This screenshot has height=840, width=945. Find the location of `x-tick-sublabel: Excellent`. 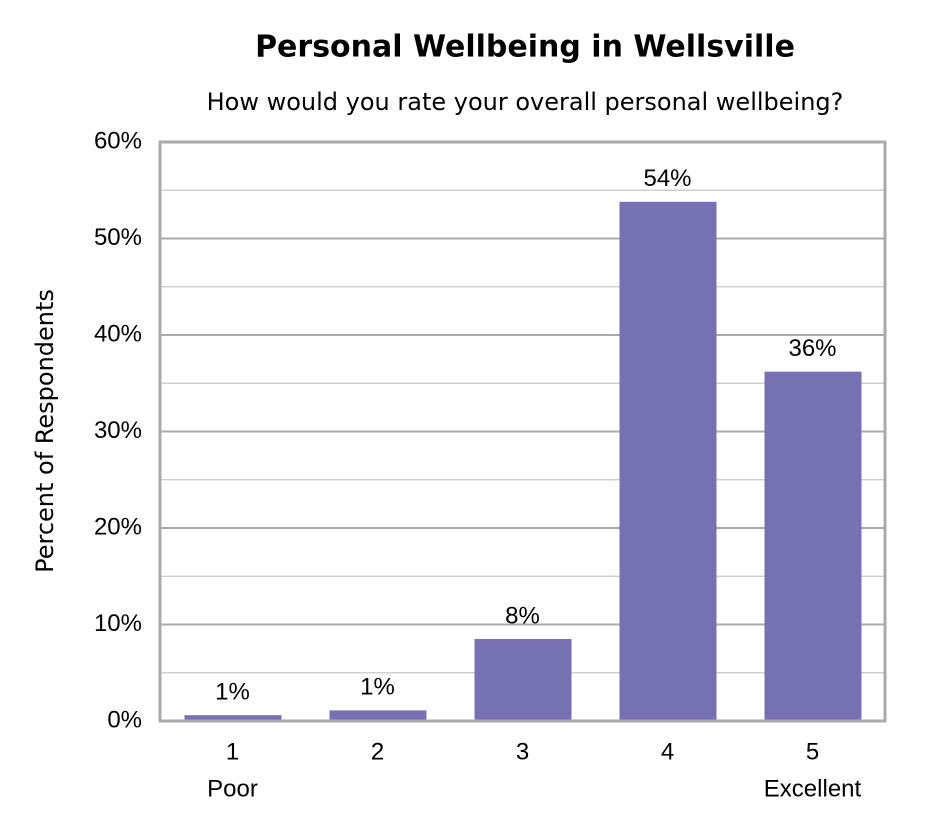

x-tick-sublabel: Excellent is located at coordinates (813, 788).